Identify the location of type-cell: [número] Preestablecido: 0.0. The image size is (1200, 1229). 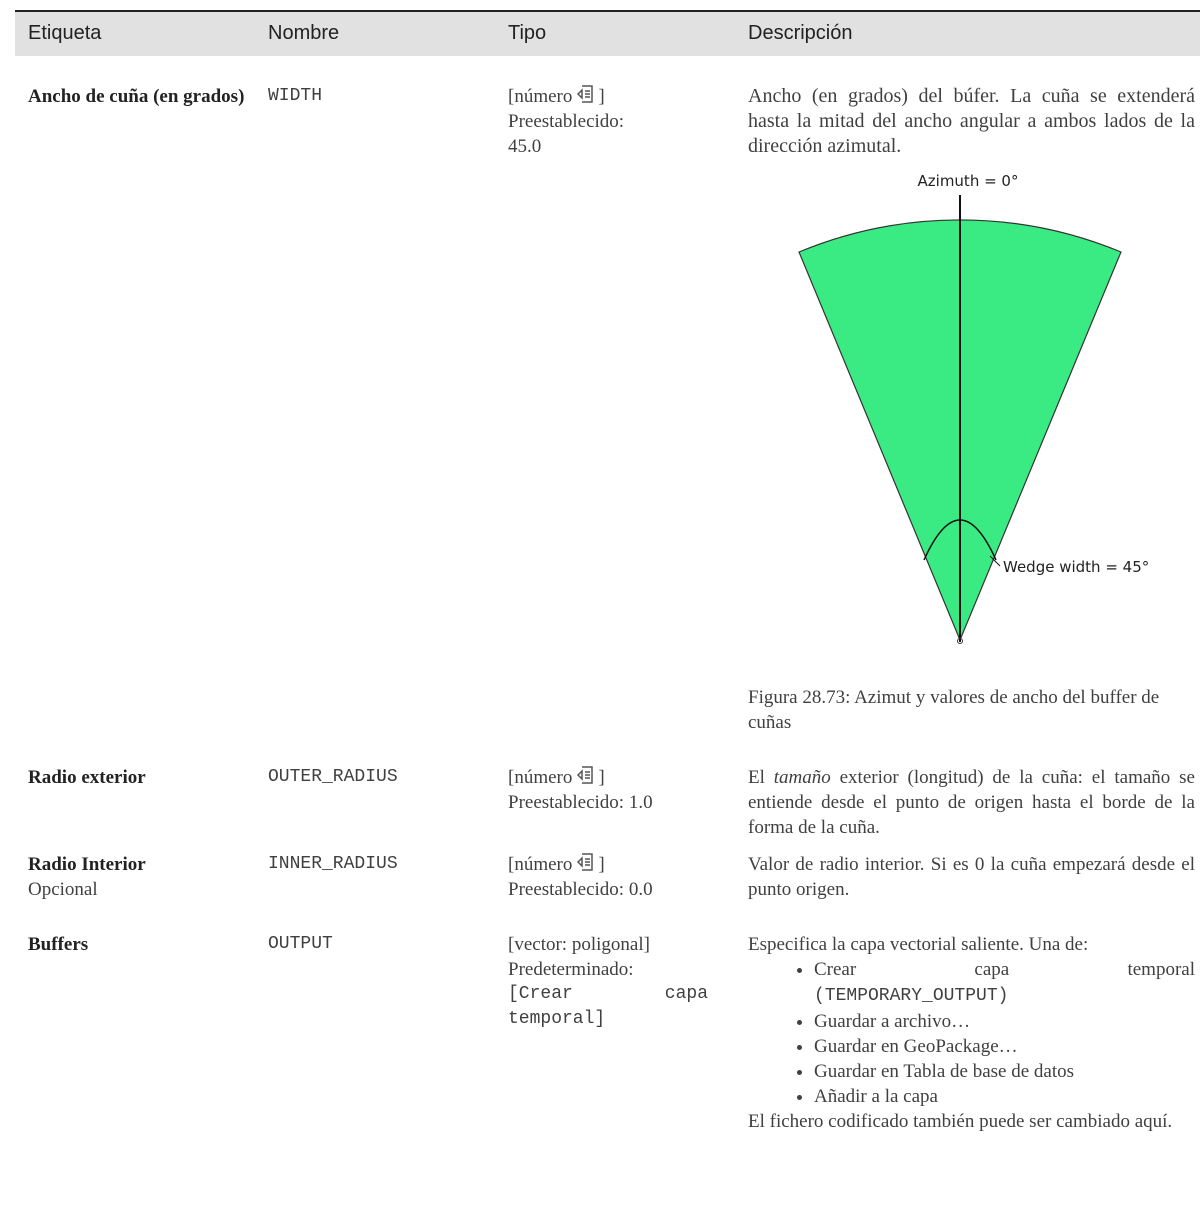
(610, 877).